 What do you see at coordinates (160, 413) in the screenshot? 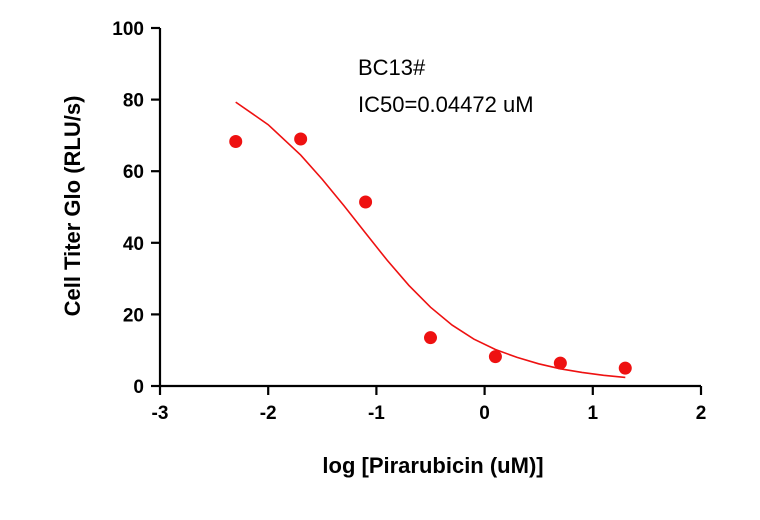
I see `x-tick-label: -3` at bounding box center [160, 413].